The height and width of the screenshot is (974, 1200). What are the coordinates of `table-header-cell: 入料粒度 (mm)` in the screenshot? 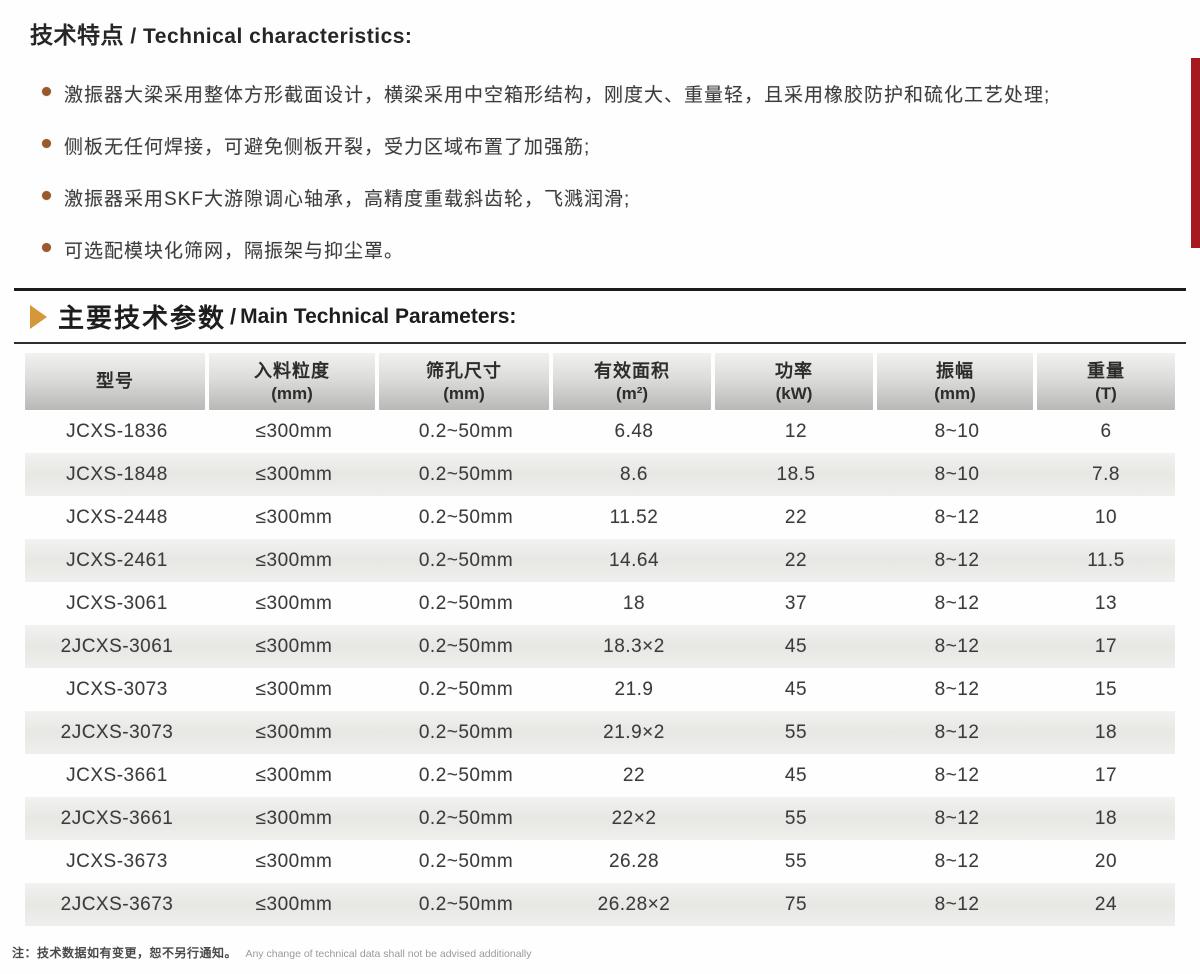 It's located at (292, 381).